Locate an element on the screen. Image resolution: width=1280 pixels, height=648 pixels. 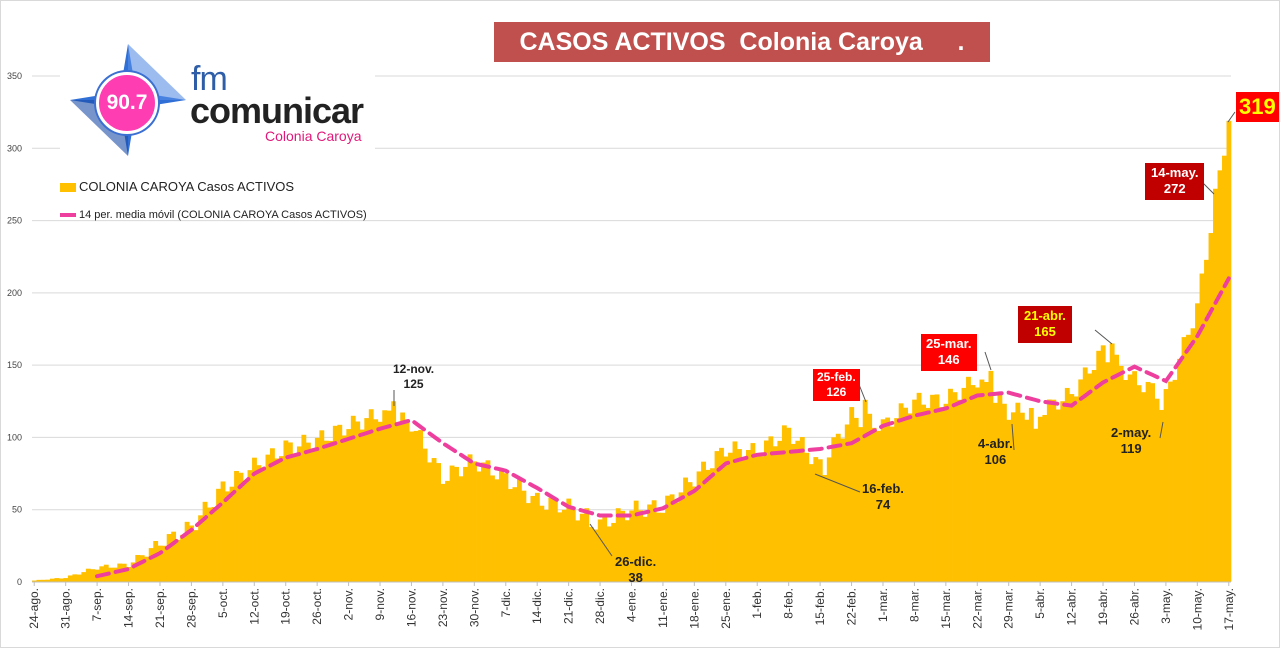
x-tick-label: 7-dic. is located at coordinates (506, 602).